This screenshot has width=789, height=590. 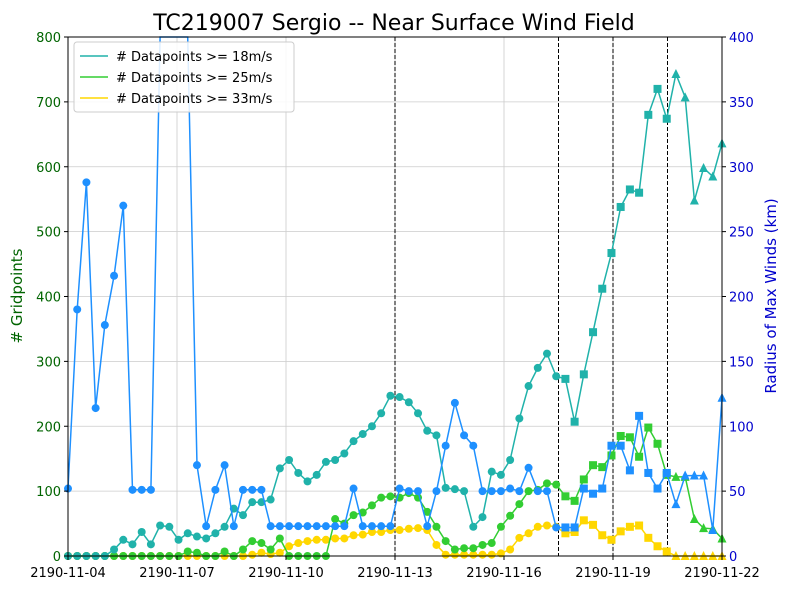 What do you see at coordinates (741, 168) in the screenshot?
I see `y-right-tick-label: 300` at bounding box center [741, 168].